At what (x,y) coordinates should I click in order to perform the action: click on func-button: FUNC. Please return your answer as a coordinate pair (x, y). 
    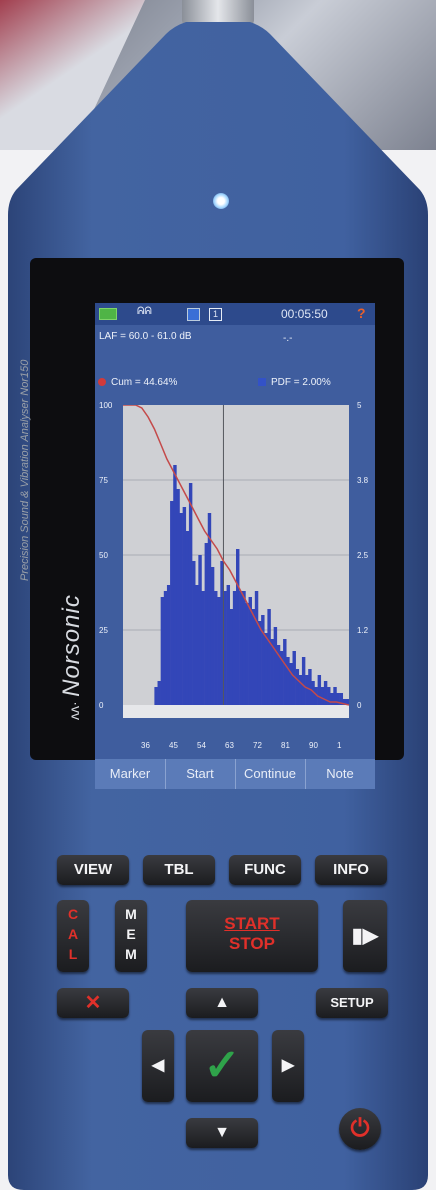
    Looking at the image, I should click on (265, 870).